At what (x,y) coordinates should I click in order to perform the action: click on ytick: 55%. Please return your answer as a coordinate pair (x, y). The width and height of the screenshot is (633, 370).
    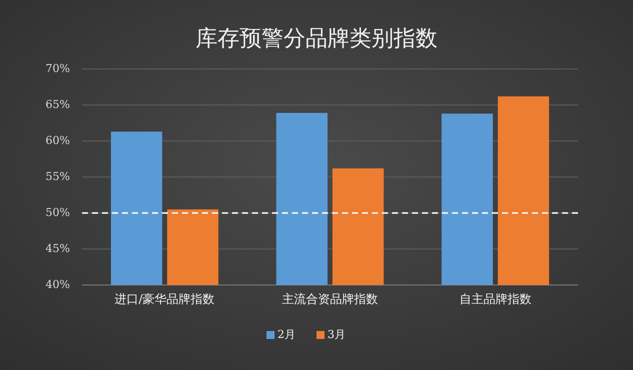
    Looking at the image, I should click on (58, 176).